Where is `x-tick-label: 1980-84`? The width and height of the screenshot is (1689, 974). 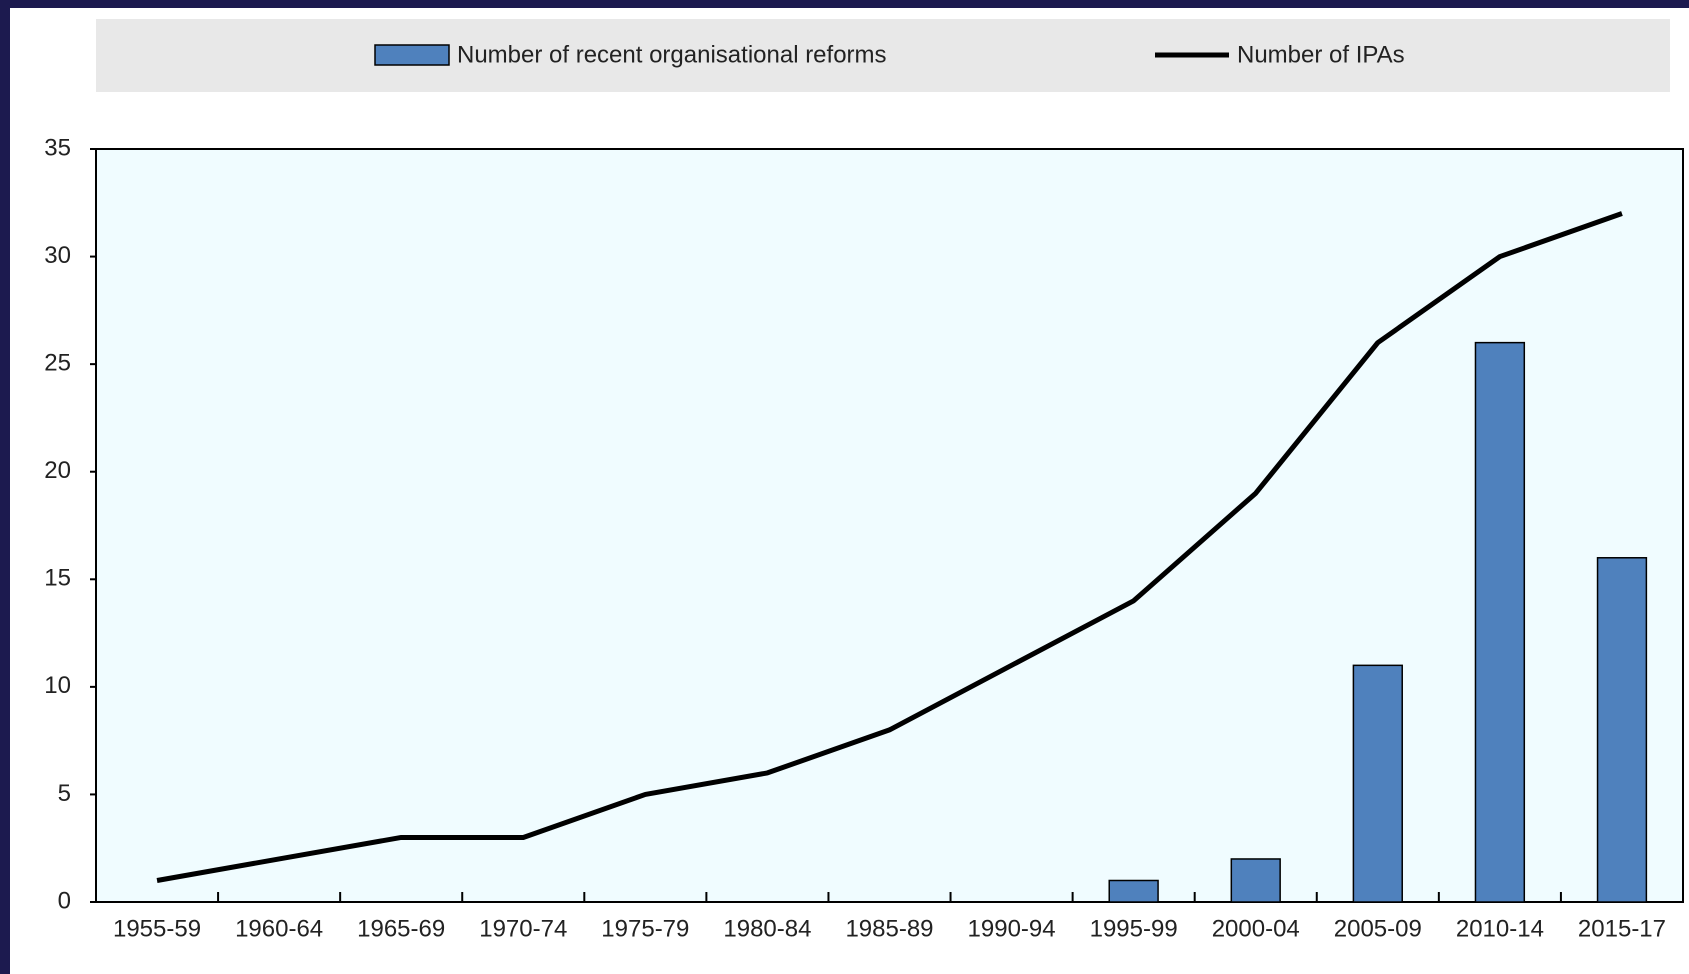
x-tick-label: 1980-84 is located at coordinates (767, 928).